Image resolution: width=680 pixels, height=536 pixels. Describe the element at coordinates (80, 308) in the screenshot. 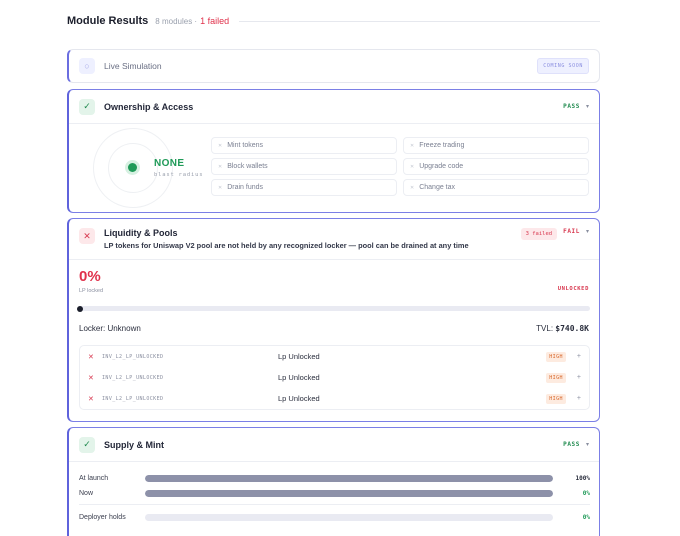

I see `lp-locked-marker` at that location.